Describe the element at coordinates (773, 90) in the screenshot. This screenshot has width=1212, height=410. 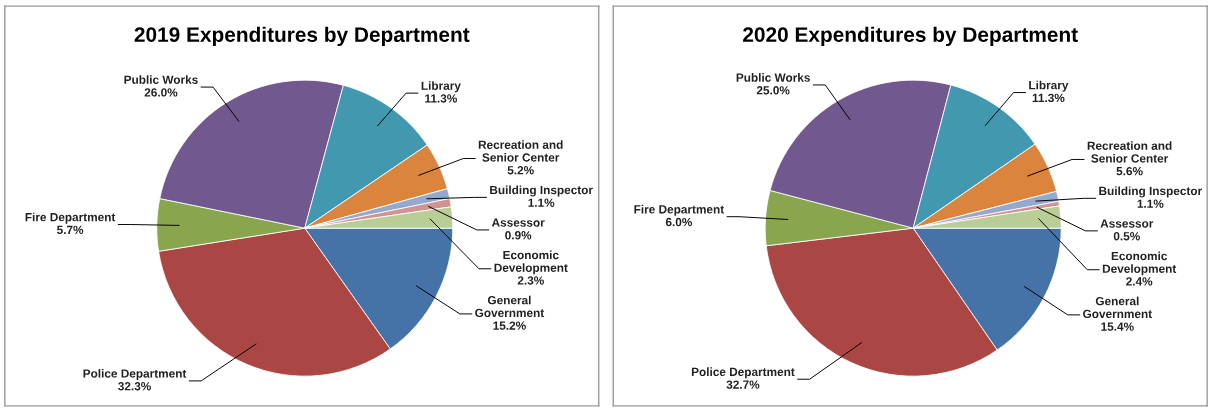
I see `data-label: 25.0%` at that location.